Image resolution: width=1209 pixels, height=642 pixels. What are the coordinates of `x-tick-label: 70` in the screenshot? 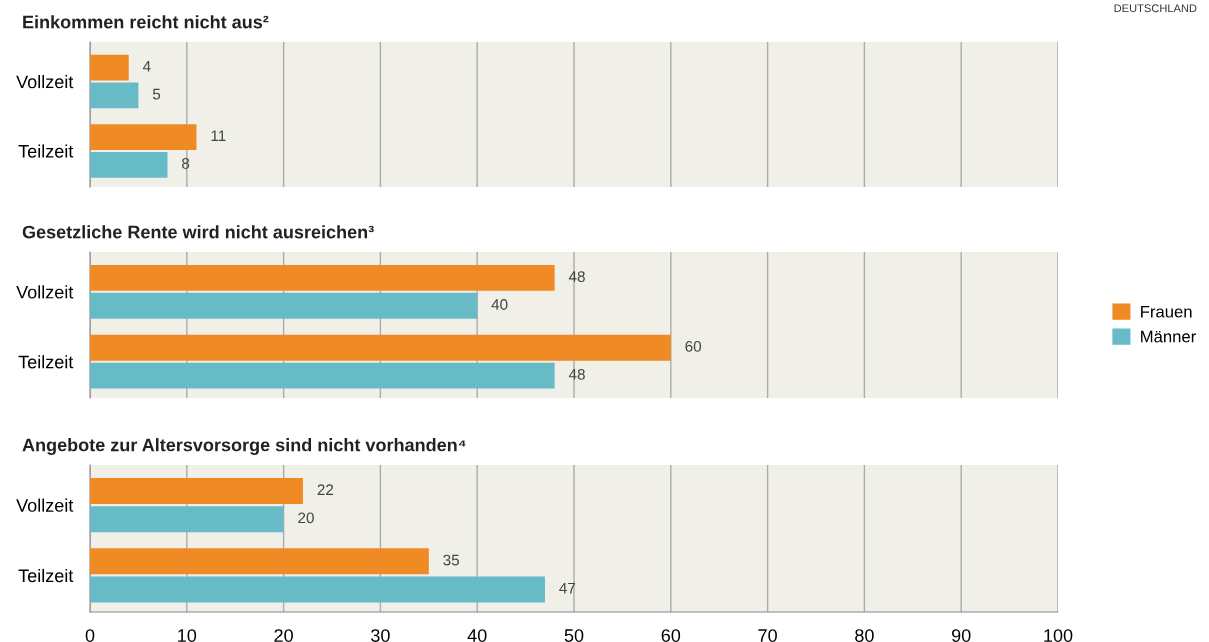 It's located at (767, 635).